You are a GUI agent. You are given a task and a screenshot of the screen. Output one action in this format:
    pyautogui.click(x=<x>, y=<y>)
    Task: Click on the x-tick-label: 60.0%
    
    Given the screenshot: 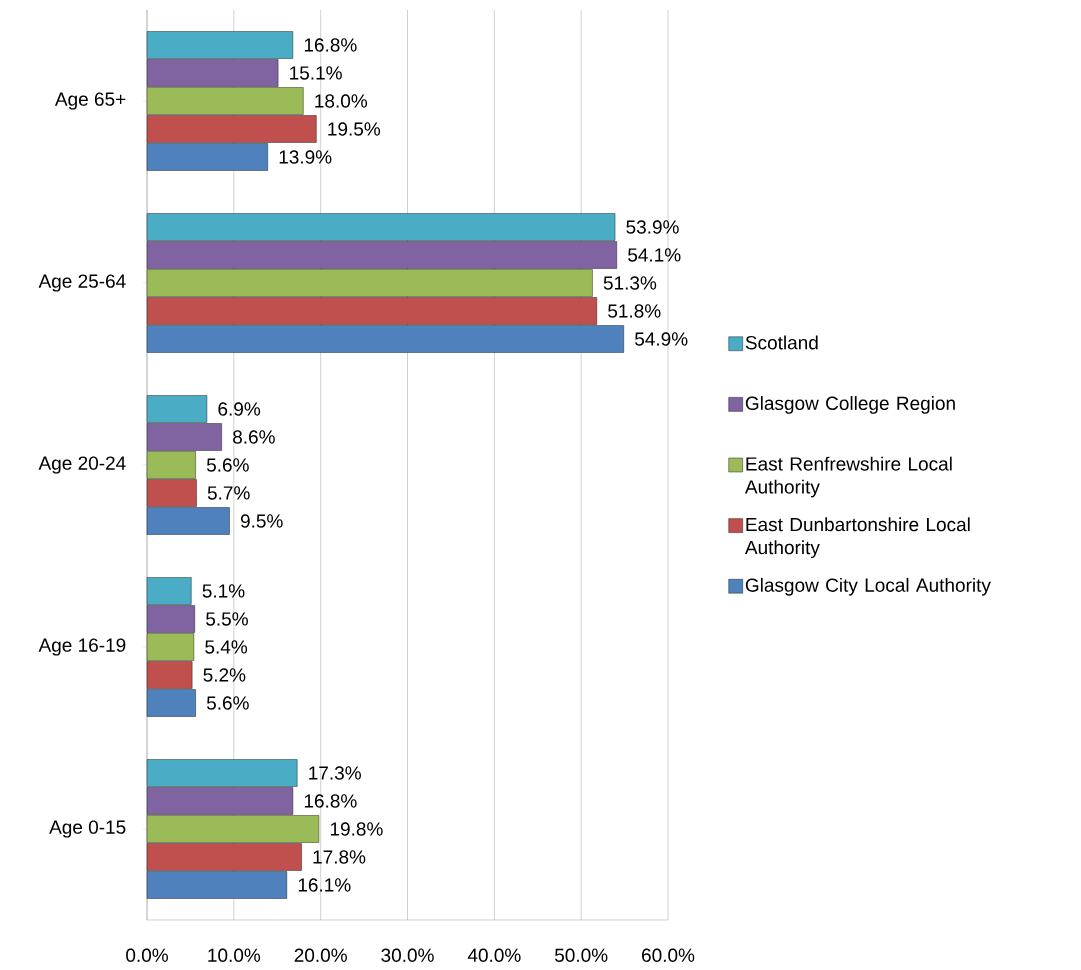 What is the action you would take?
    pyautogui.click(x=668, y=955)
    